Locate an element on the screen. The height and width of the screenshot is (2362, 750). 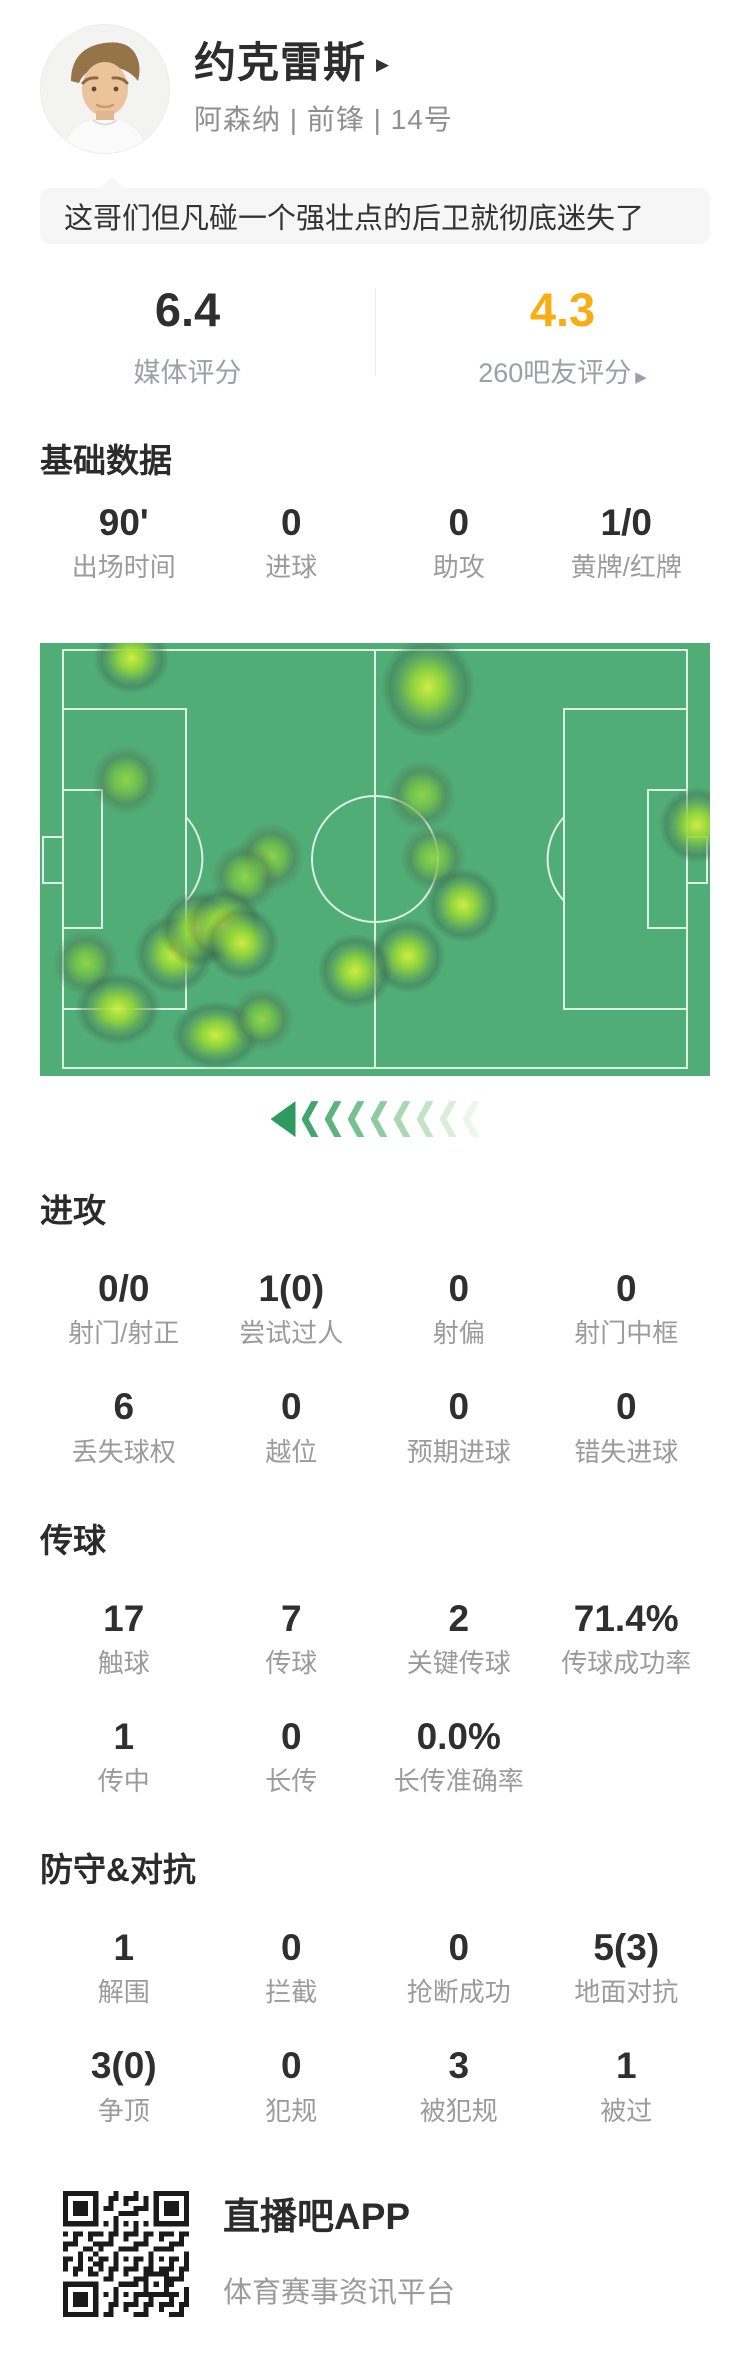
stat-label: 射偏 is located at coordinates (458, 1333).